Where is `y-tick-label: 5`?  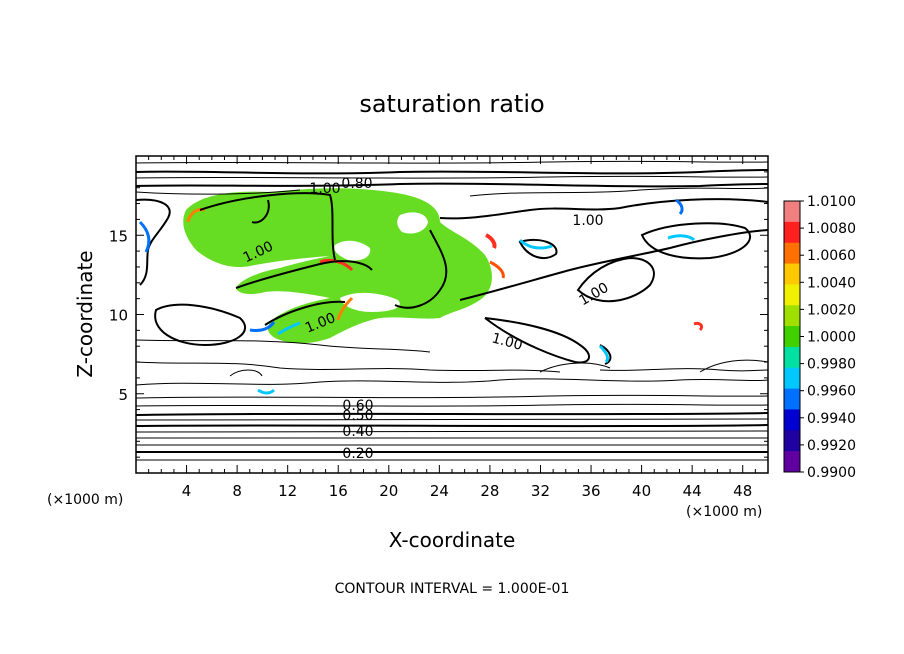 y-tick-label: 5 is located at coordinates (123, 395).